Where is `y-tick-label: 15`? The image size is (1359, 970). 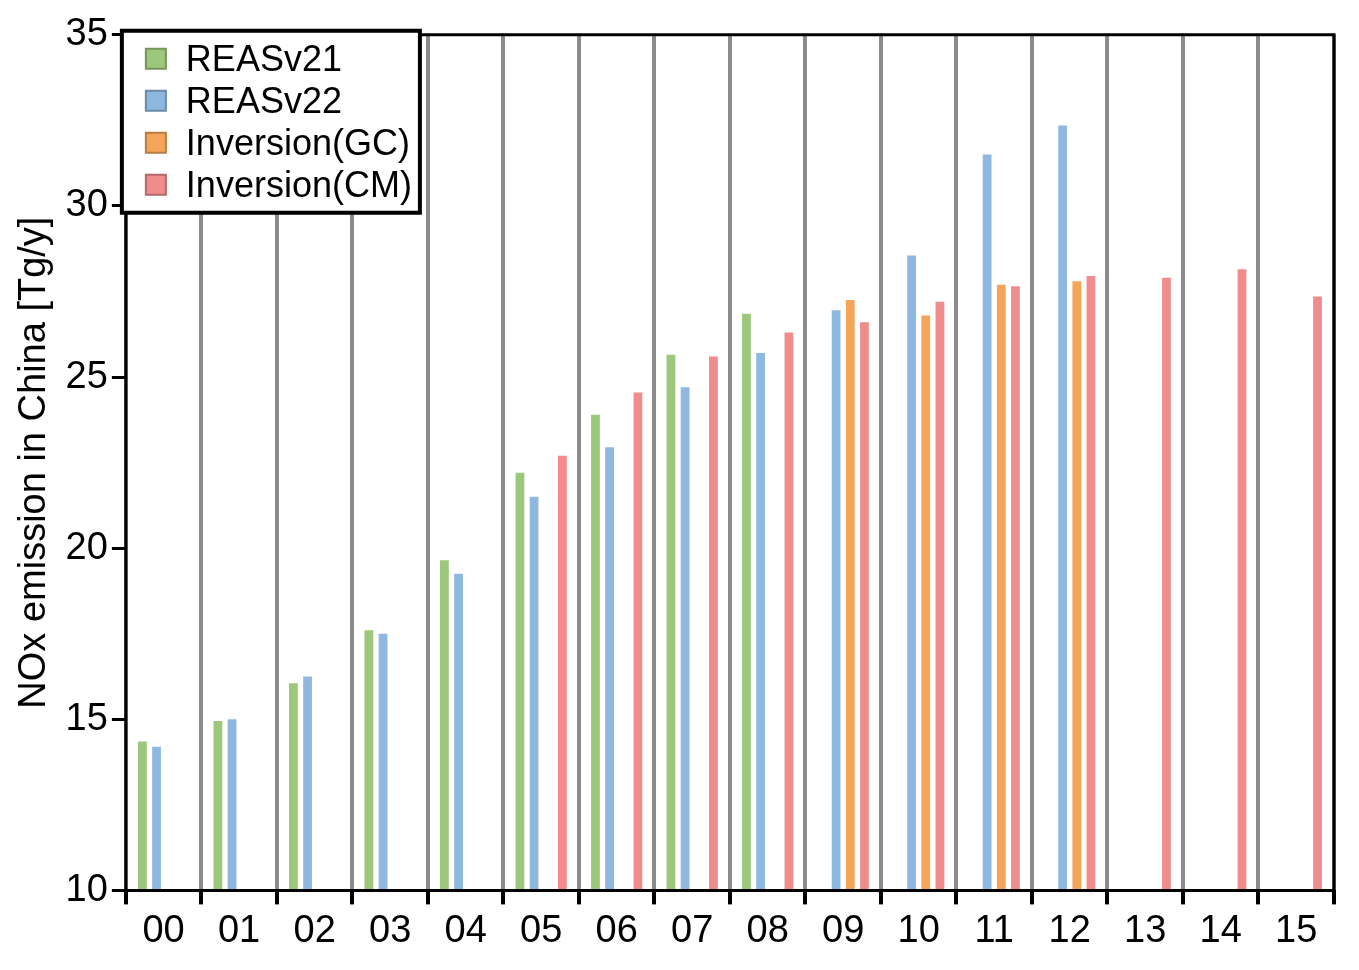 y-tick-label: 15 is located at coordinates (86, 716).